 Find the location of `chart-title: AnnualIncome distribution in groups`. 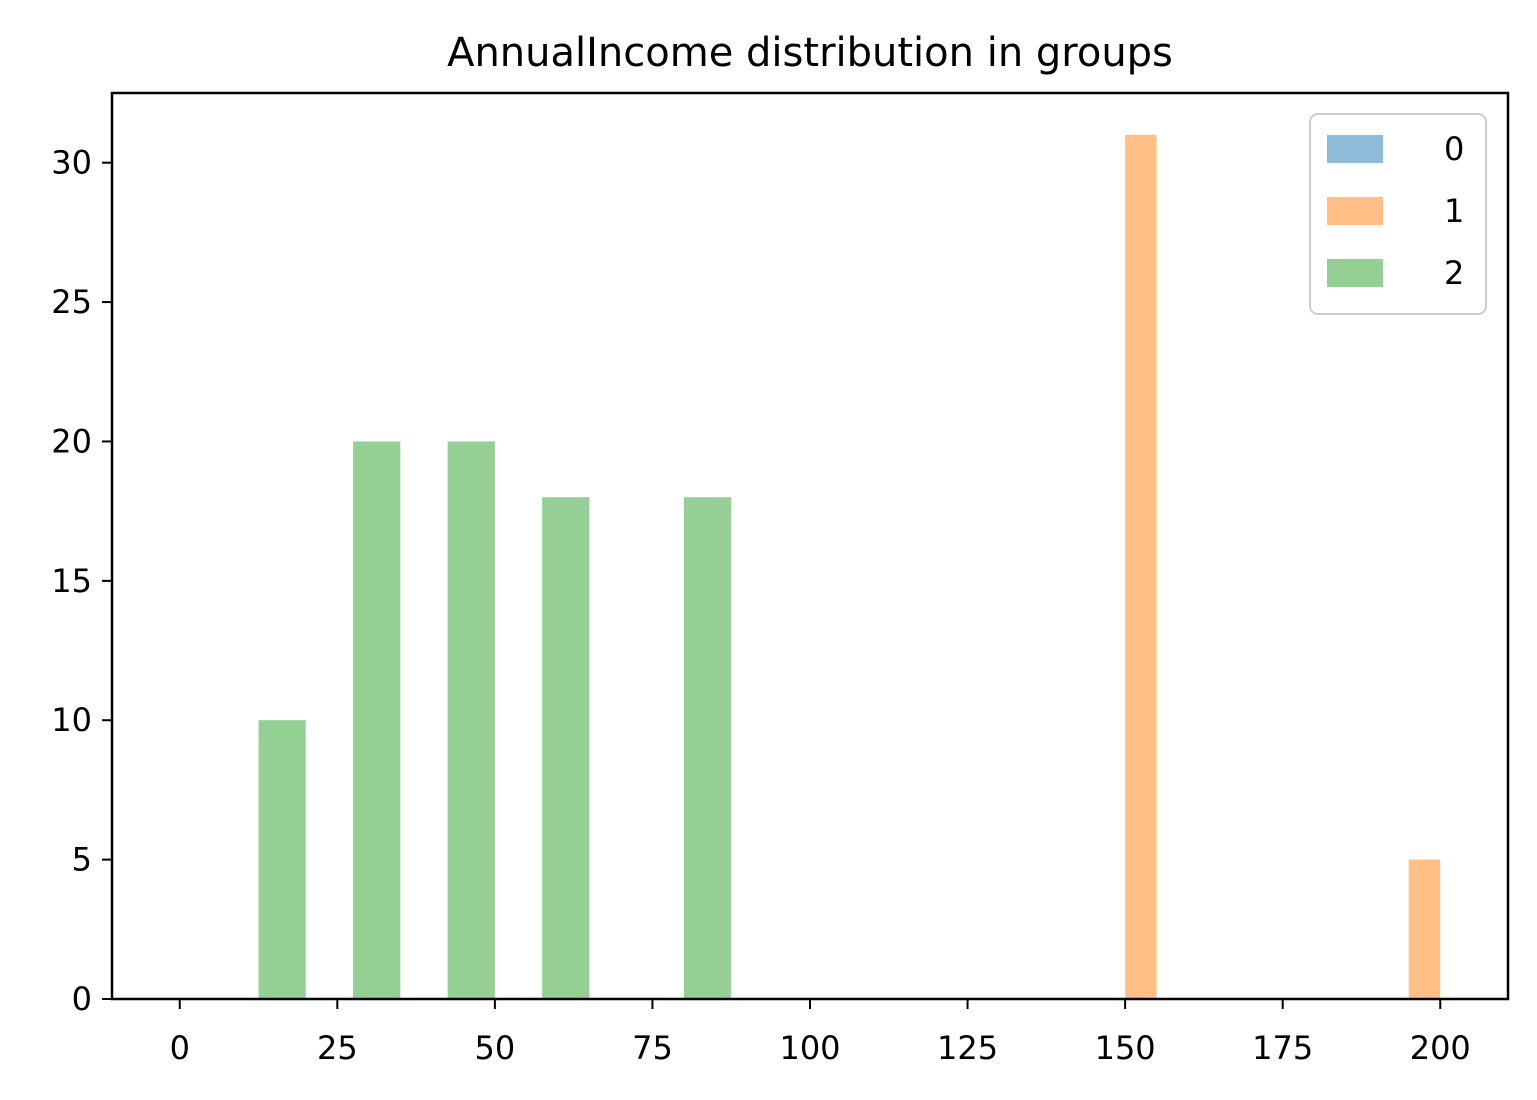

chart-title: AnnualIncome distribution in groups is located at coordinates (810, 53).